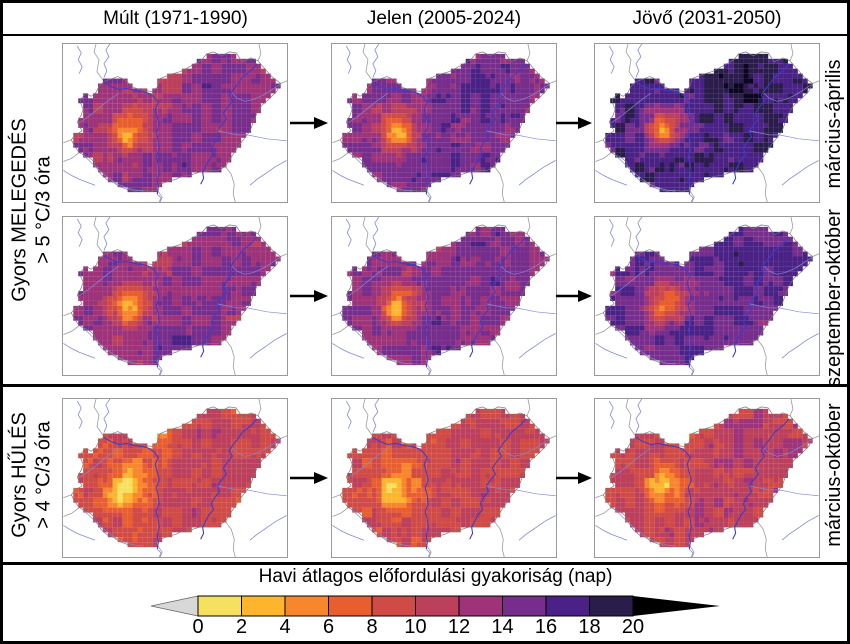  What do you see at coordinates (444, 478) in the screenshot?
I see `map-panel-row2-col1` at bounding box center [444, 478].